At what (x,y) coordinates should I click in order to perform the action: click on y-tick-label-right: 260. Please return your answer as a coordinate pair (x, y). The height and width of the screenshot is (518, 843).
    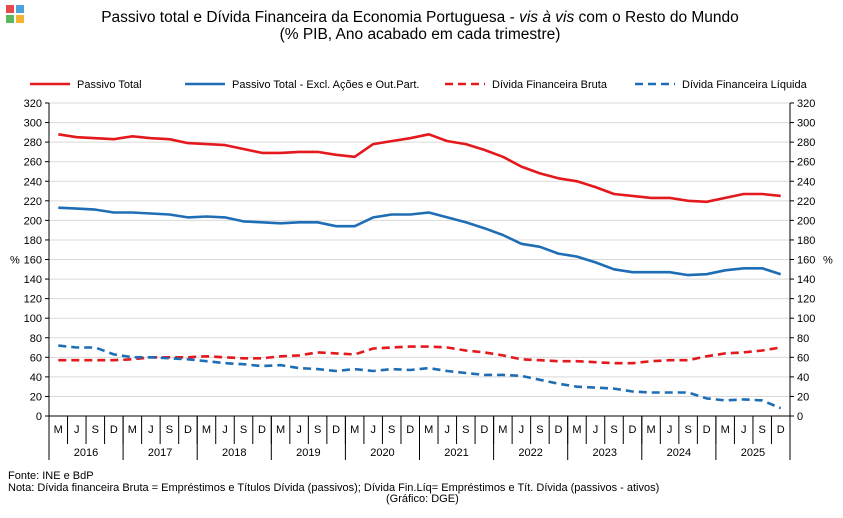
    Looking at the image, I should click on (806, 163).